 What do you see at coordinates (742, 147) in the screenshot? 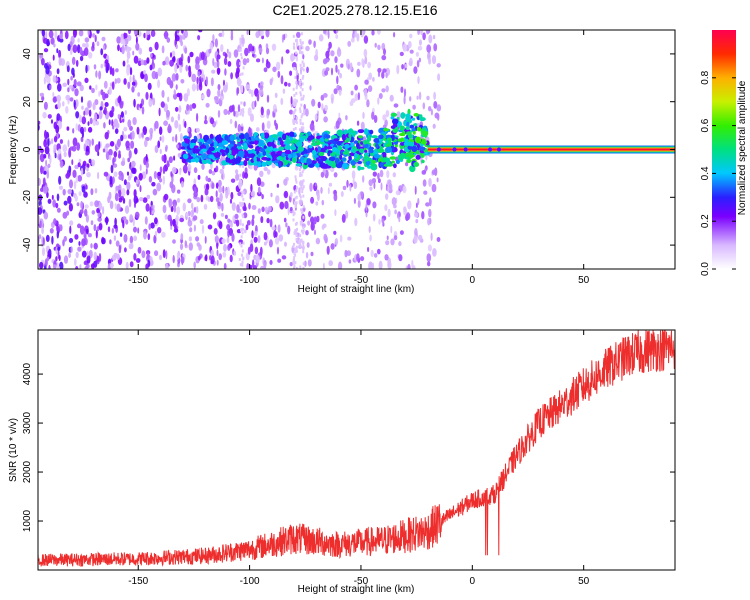
I see `colorbar-label: Normalized spectral amplitude` at bounding box center [742, 147].